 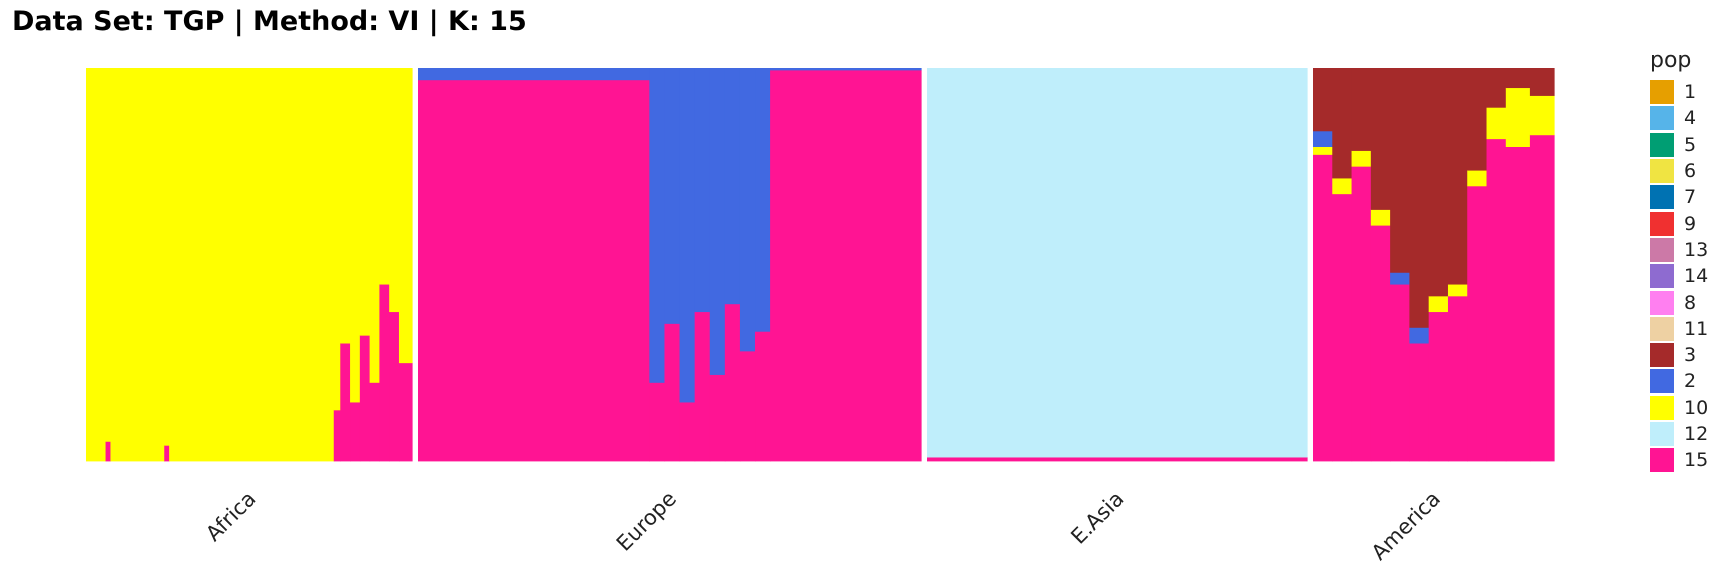 What do you see at coordinates (1419, 335) in the screenshot?
I see `bar-america-5-pop2` at bounding box center [1419, 335].